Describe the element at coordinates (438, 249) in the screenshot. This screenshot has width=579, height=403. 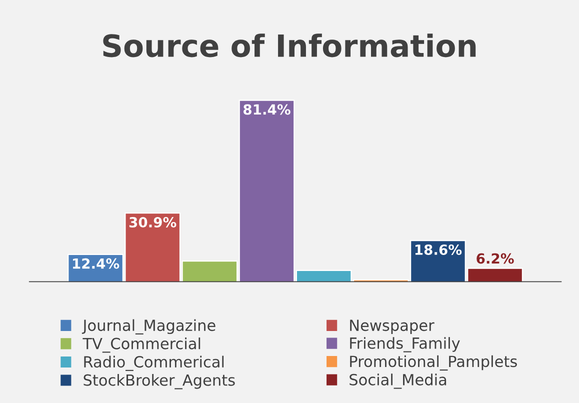
I see `data-label: 18.6%` at that location.